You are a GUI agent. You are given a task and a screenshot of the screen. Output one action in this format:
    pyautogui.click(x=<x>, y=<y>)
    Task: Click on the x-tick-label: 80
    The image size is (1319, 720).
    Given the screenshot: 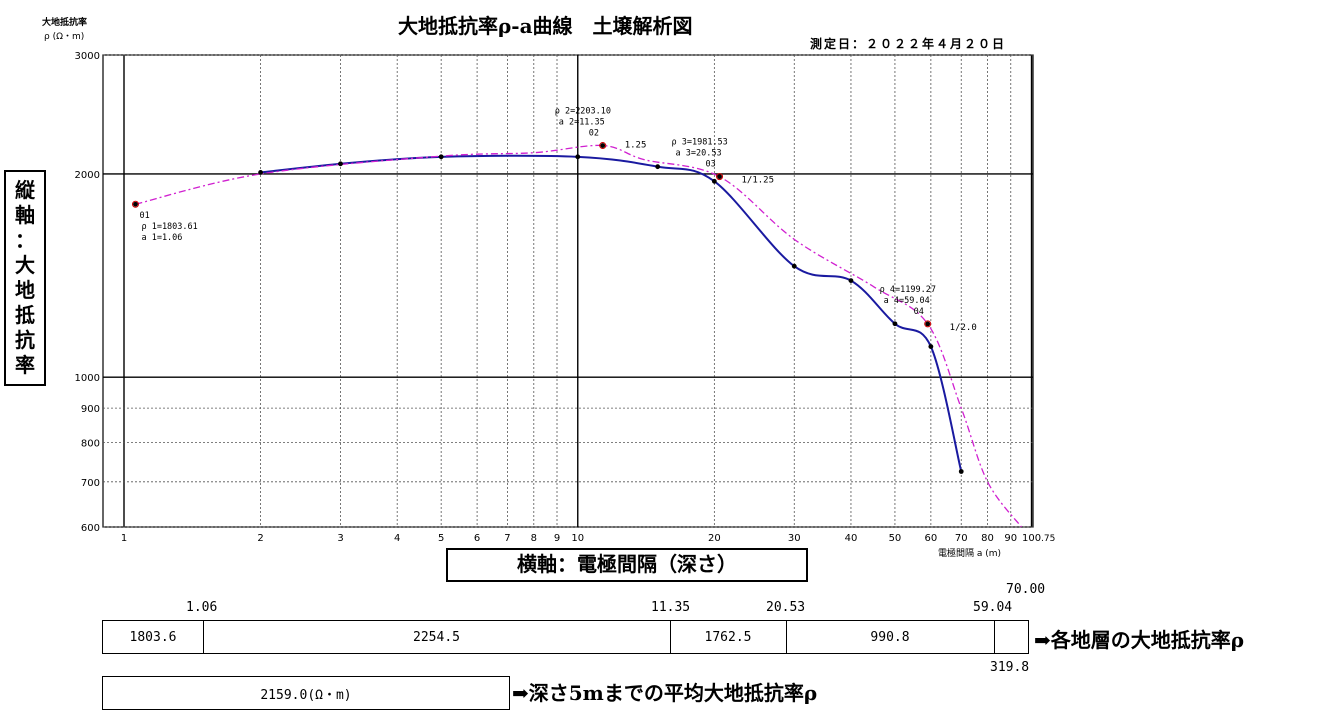 What is the action you would take?
    pyautogui.click(x=987, y=538)
    